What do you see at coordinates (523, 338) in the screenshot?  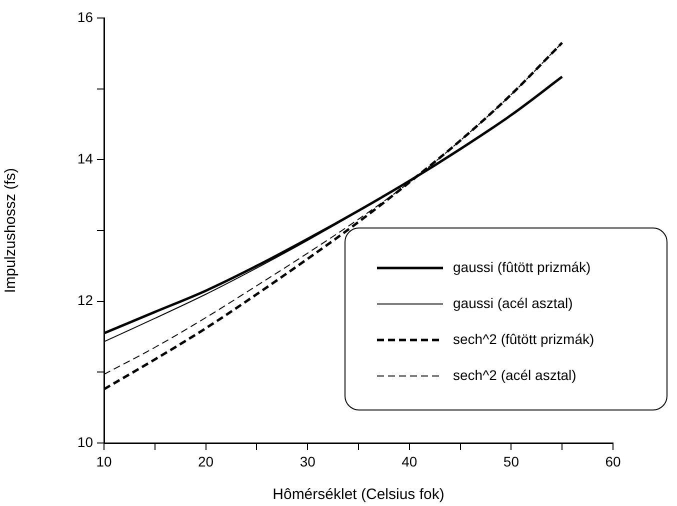 I see `legend-label: sech^2 (fûtött prizmák)` at bounding box center [523, 338].